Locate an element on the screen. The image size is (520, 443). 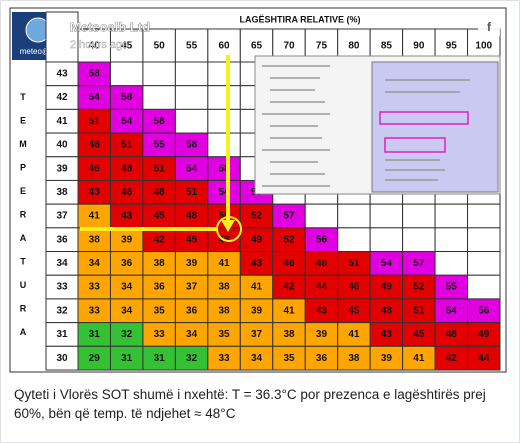
heat-value: 50 is located at coordinates (225, 216).